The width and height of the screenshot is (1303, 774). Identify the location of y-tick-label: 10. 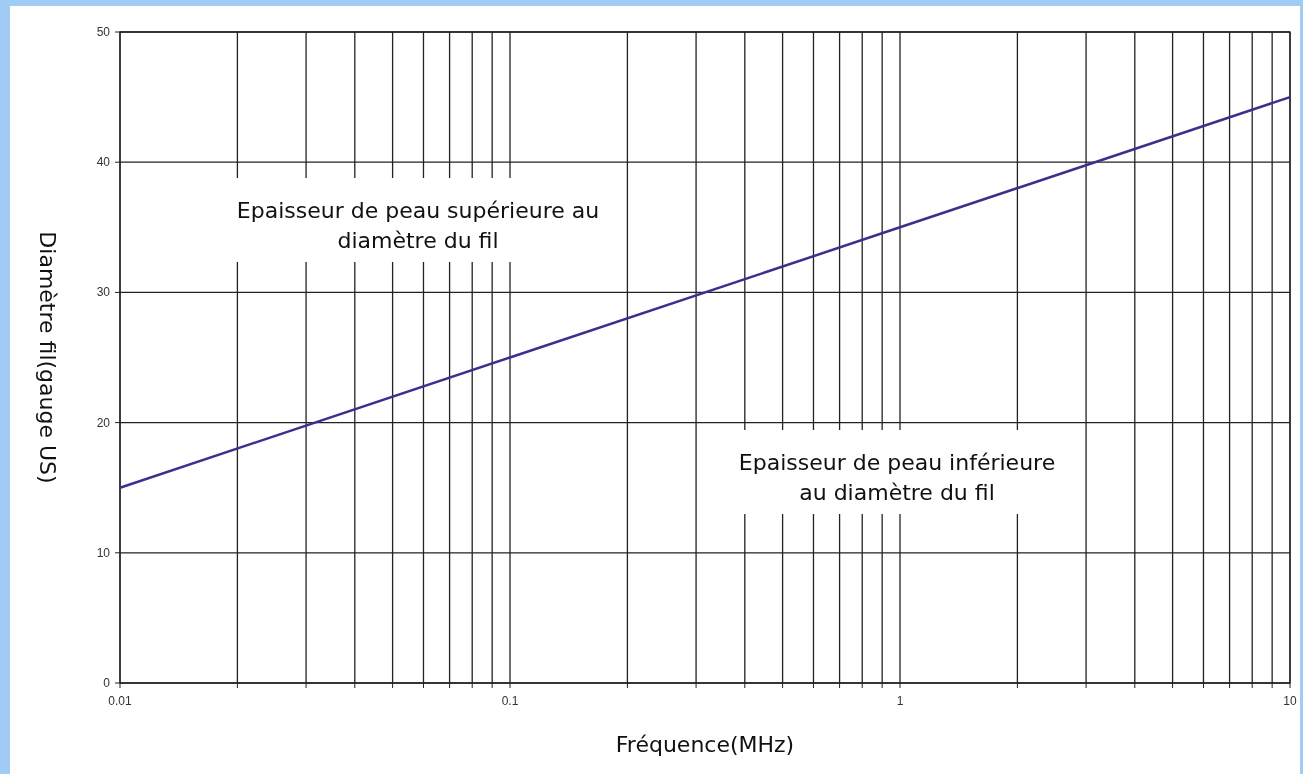
(103, 552).